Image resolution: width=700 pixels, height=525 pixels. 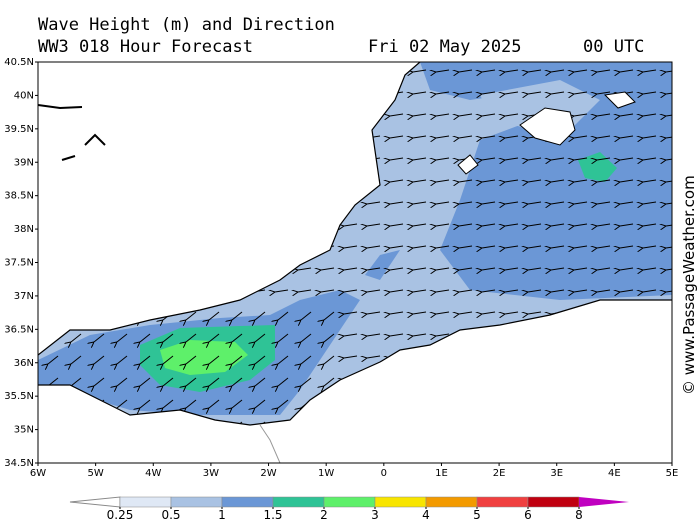 What do you see at coordinates (579, 515) in the screenshot?
I see `legend-label: 8` at bounding box center [579, 515].